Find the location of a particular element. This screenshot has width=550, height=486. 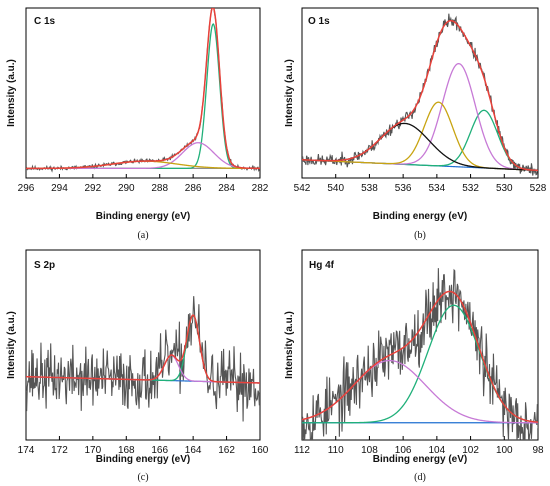

panel-d-ylabel: Intensity (a.u.) is located at coordinates (289, 345).